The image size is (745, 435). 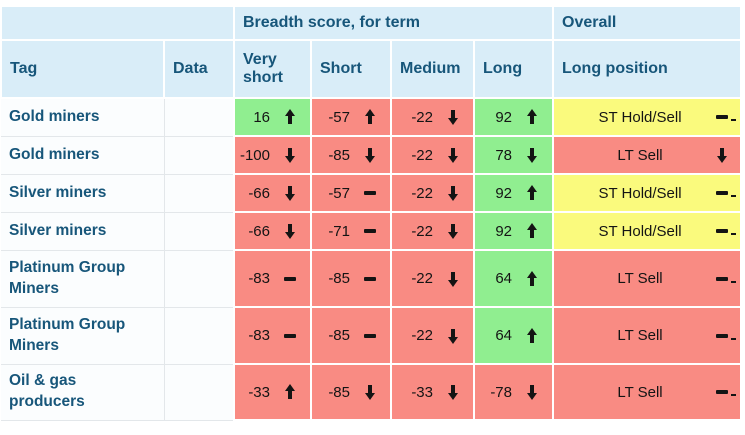 I want to click on score-value: -33, so click(x=422, y=392).